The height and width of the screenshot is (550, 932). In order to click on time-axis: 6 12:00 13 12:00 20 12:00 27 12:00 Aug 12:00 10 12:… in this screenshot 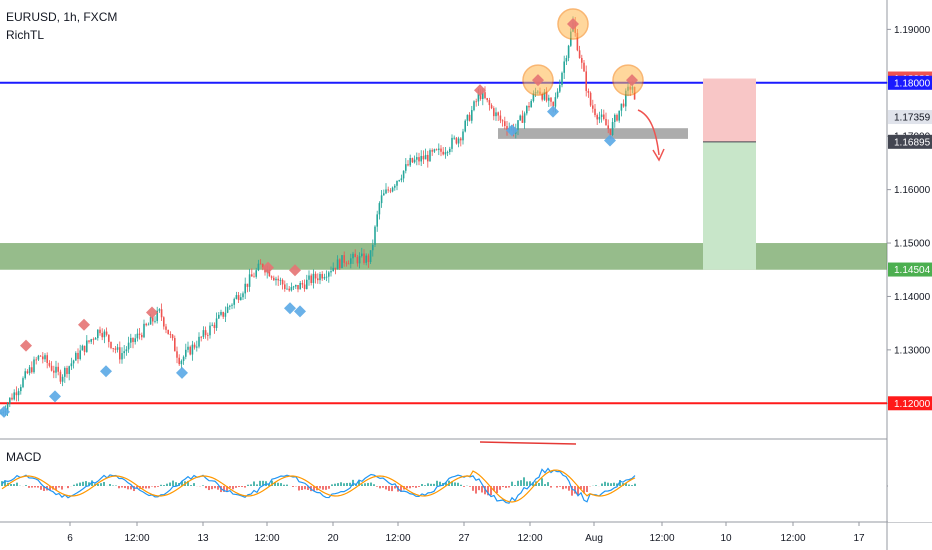, I will do `click(466, 533)`.